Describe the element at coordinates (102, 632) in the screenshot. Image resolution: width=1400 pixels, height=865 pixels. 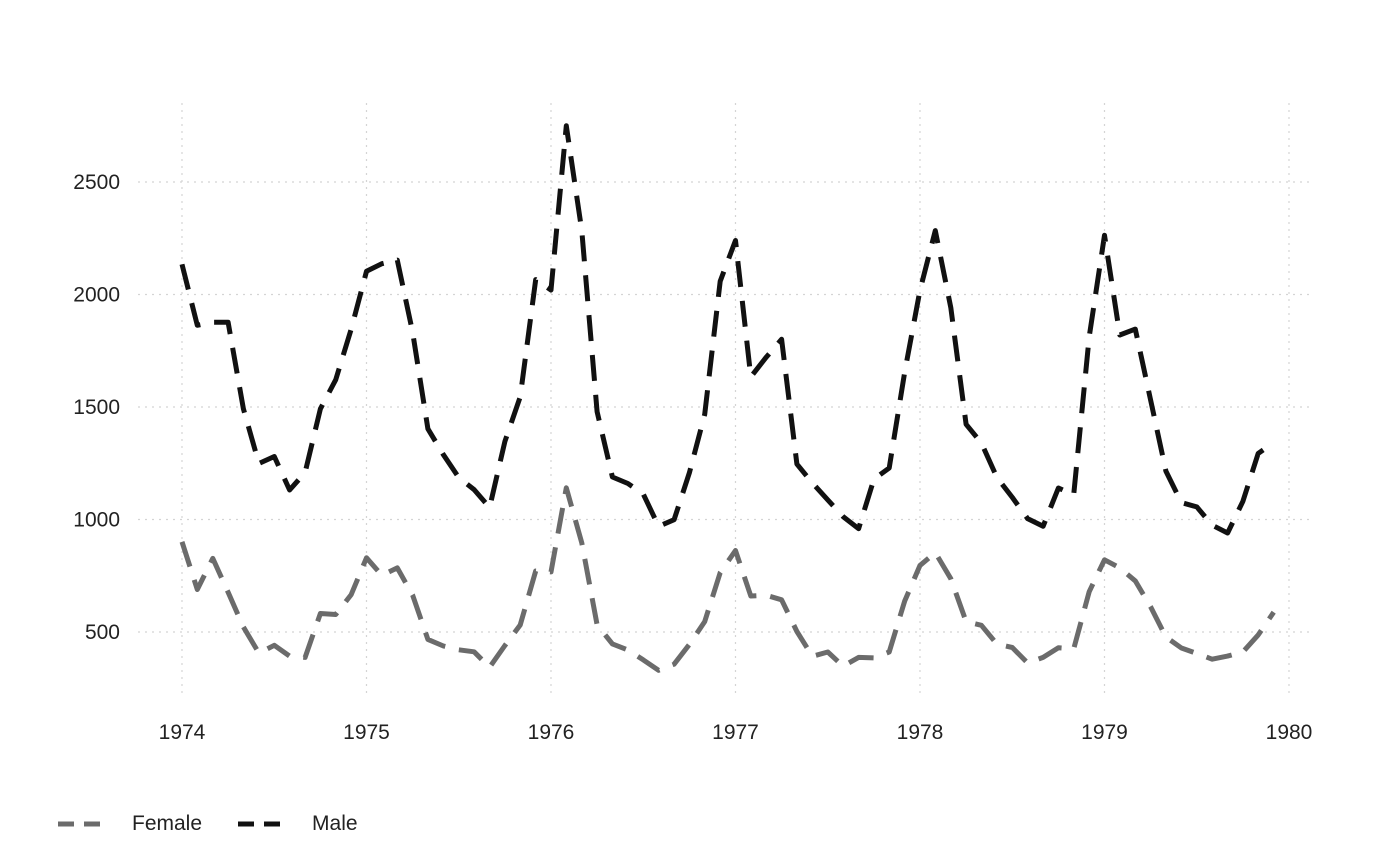
I see `y-tick-label: 500` at that location.